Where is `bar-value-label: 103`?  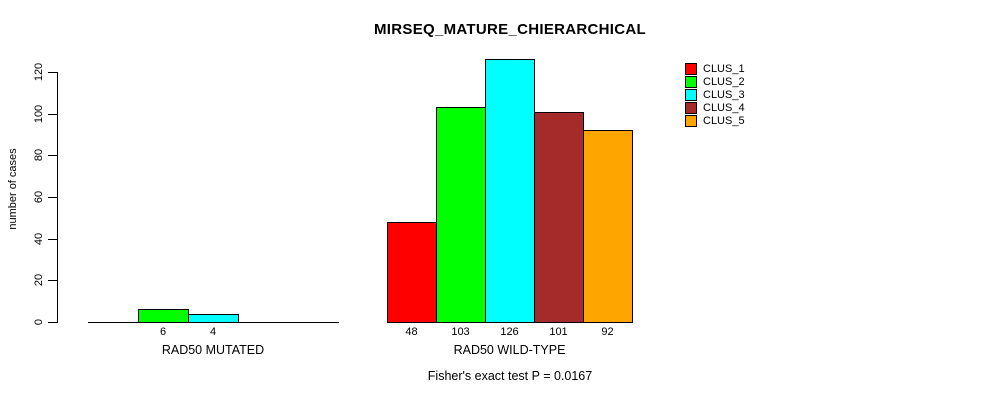 bar-value-label: 103 is located at coordinates (460, 332).